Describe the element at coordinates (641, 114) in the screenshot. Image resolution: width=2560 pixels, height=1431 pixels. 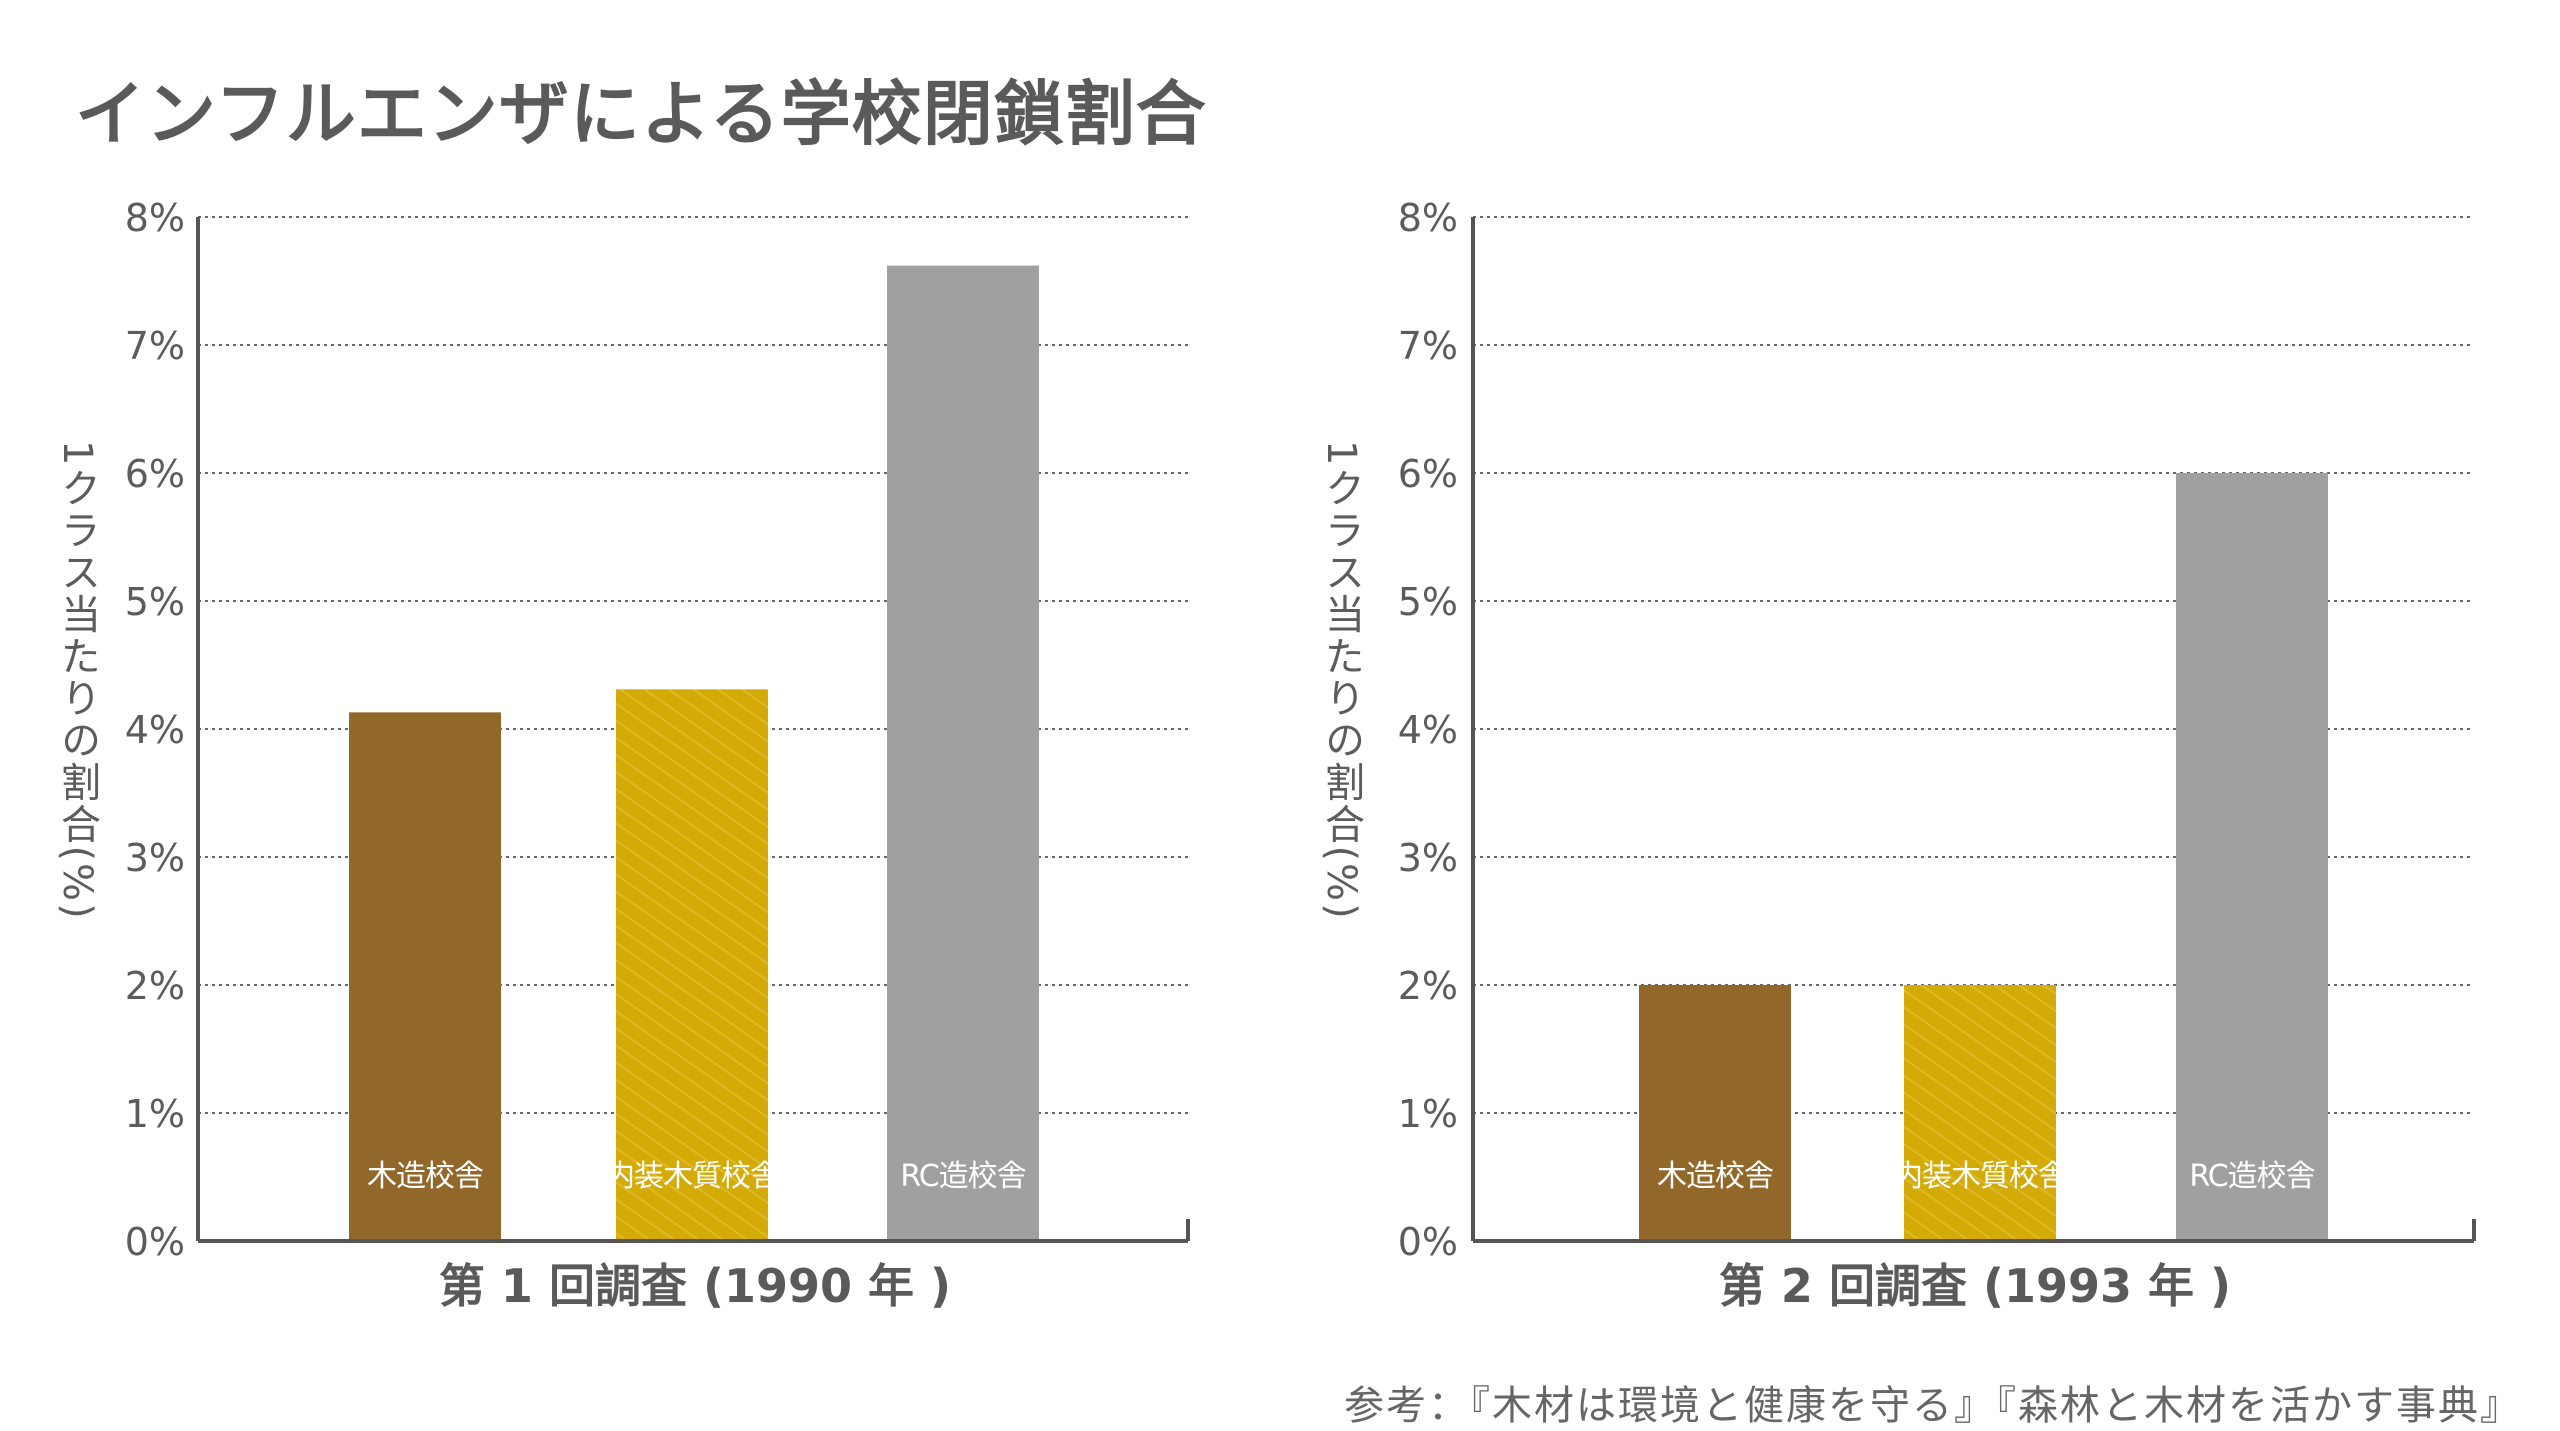
I see `page-title: インフルエンザによる学校閉鎖割合` at that location.